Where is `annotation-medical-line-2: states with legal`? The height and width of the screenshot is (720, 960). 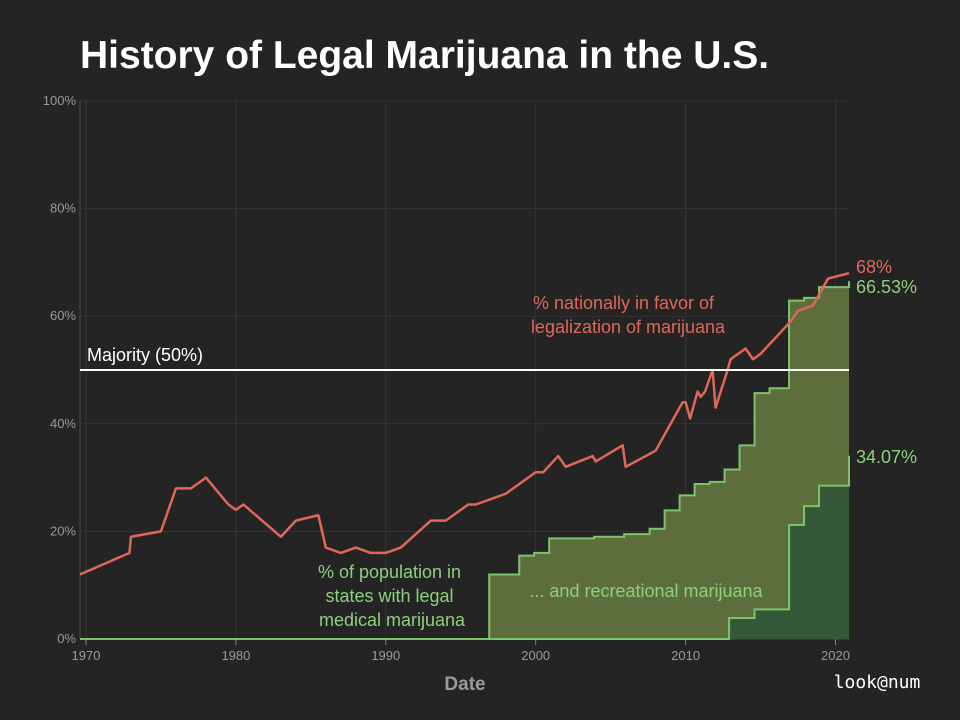
annotation-medical-line-2: states with legal is located at coordinates (389, 596).